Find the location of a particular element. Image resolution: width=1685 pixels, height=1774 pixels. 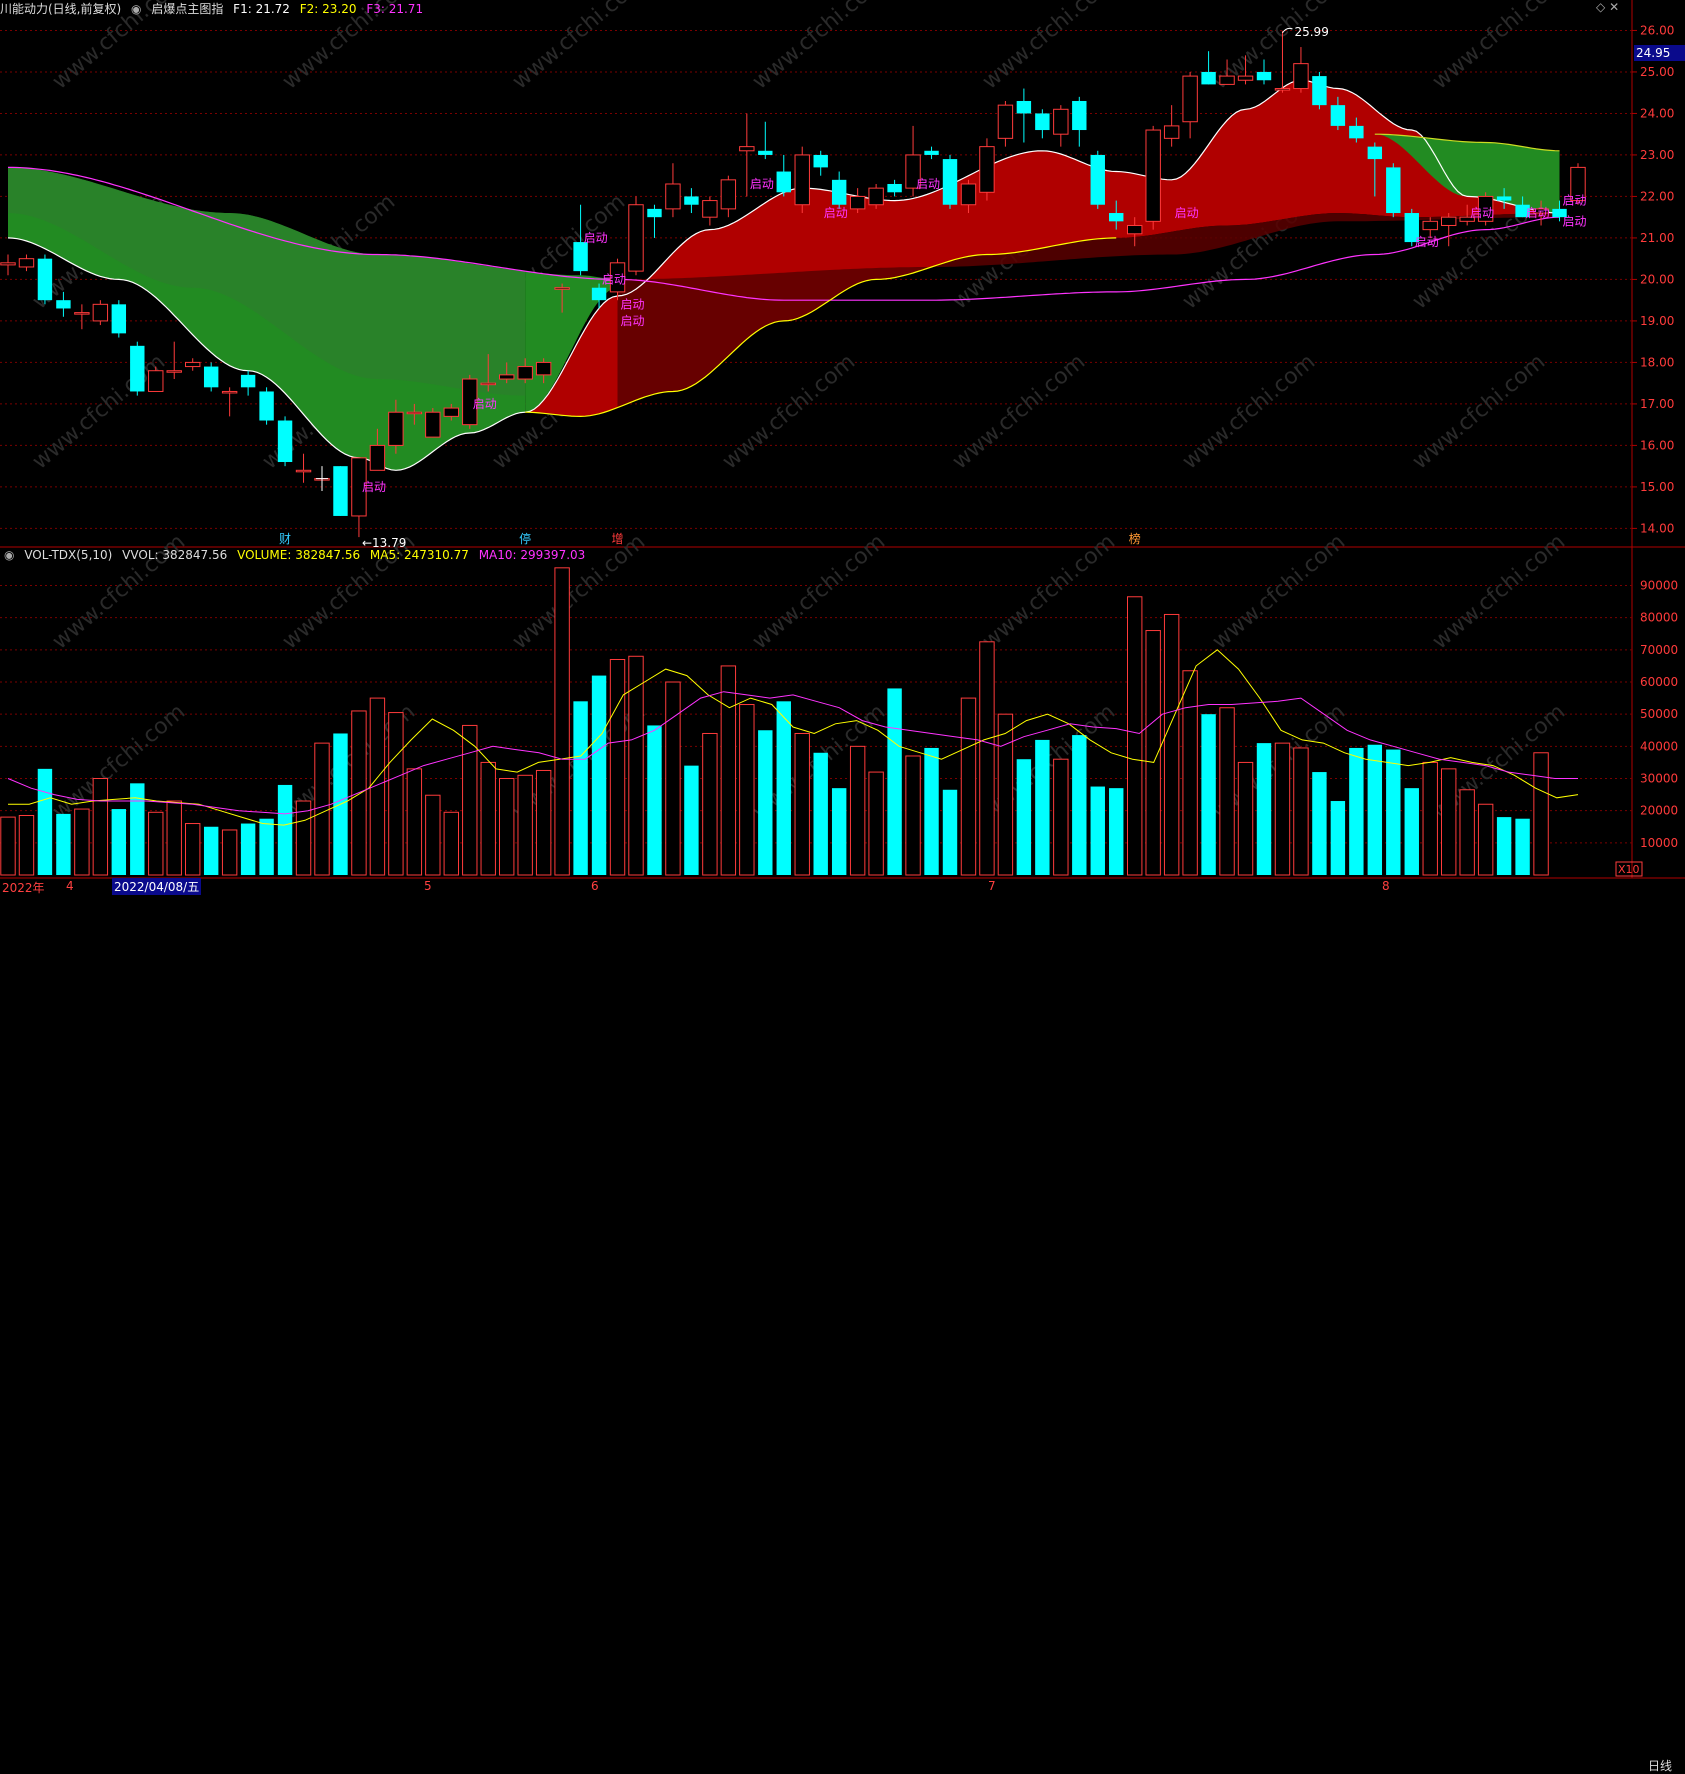

price-tick-label: 19.00 is located at coordinates (1657, 321).